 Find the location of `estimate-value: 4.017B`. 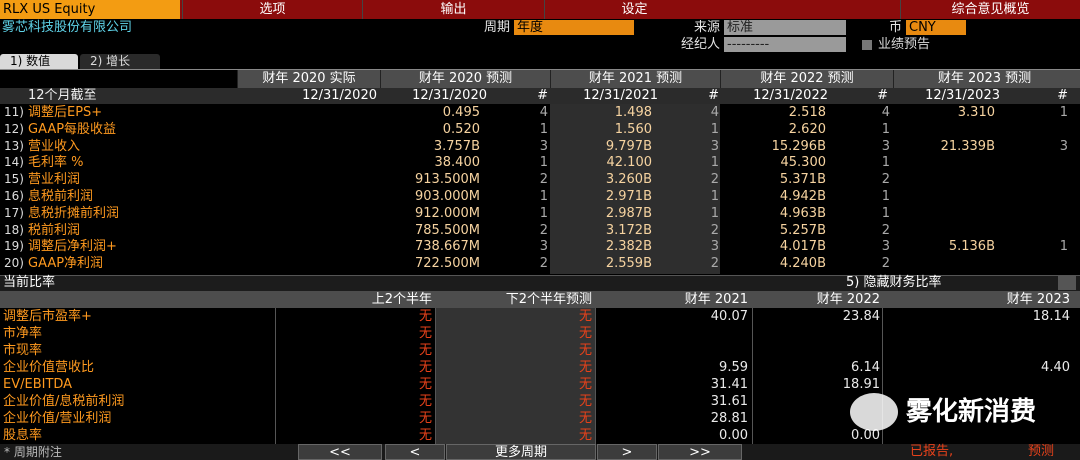

estimate-value: 4.017B is located at coordinates (802, 247).